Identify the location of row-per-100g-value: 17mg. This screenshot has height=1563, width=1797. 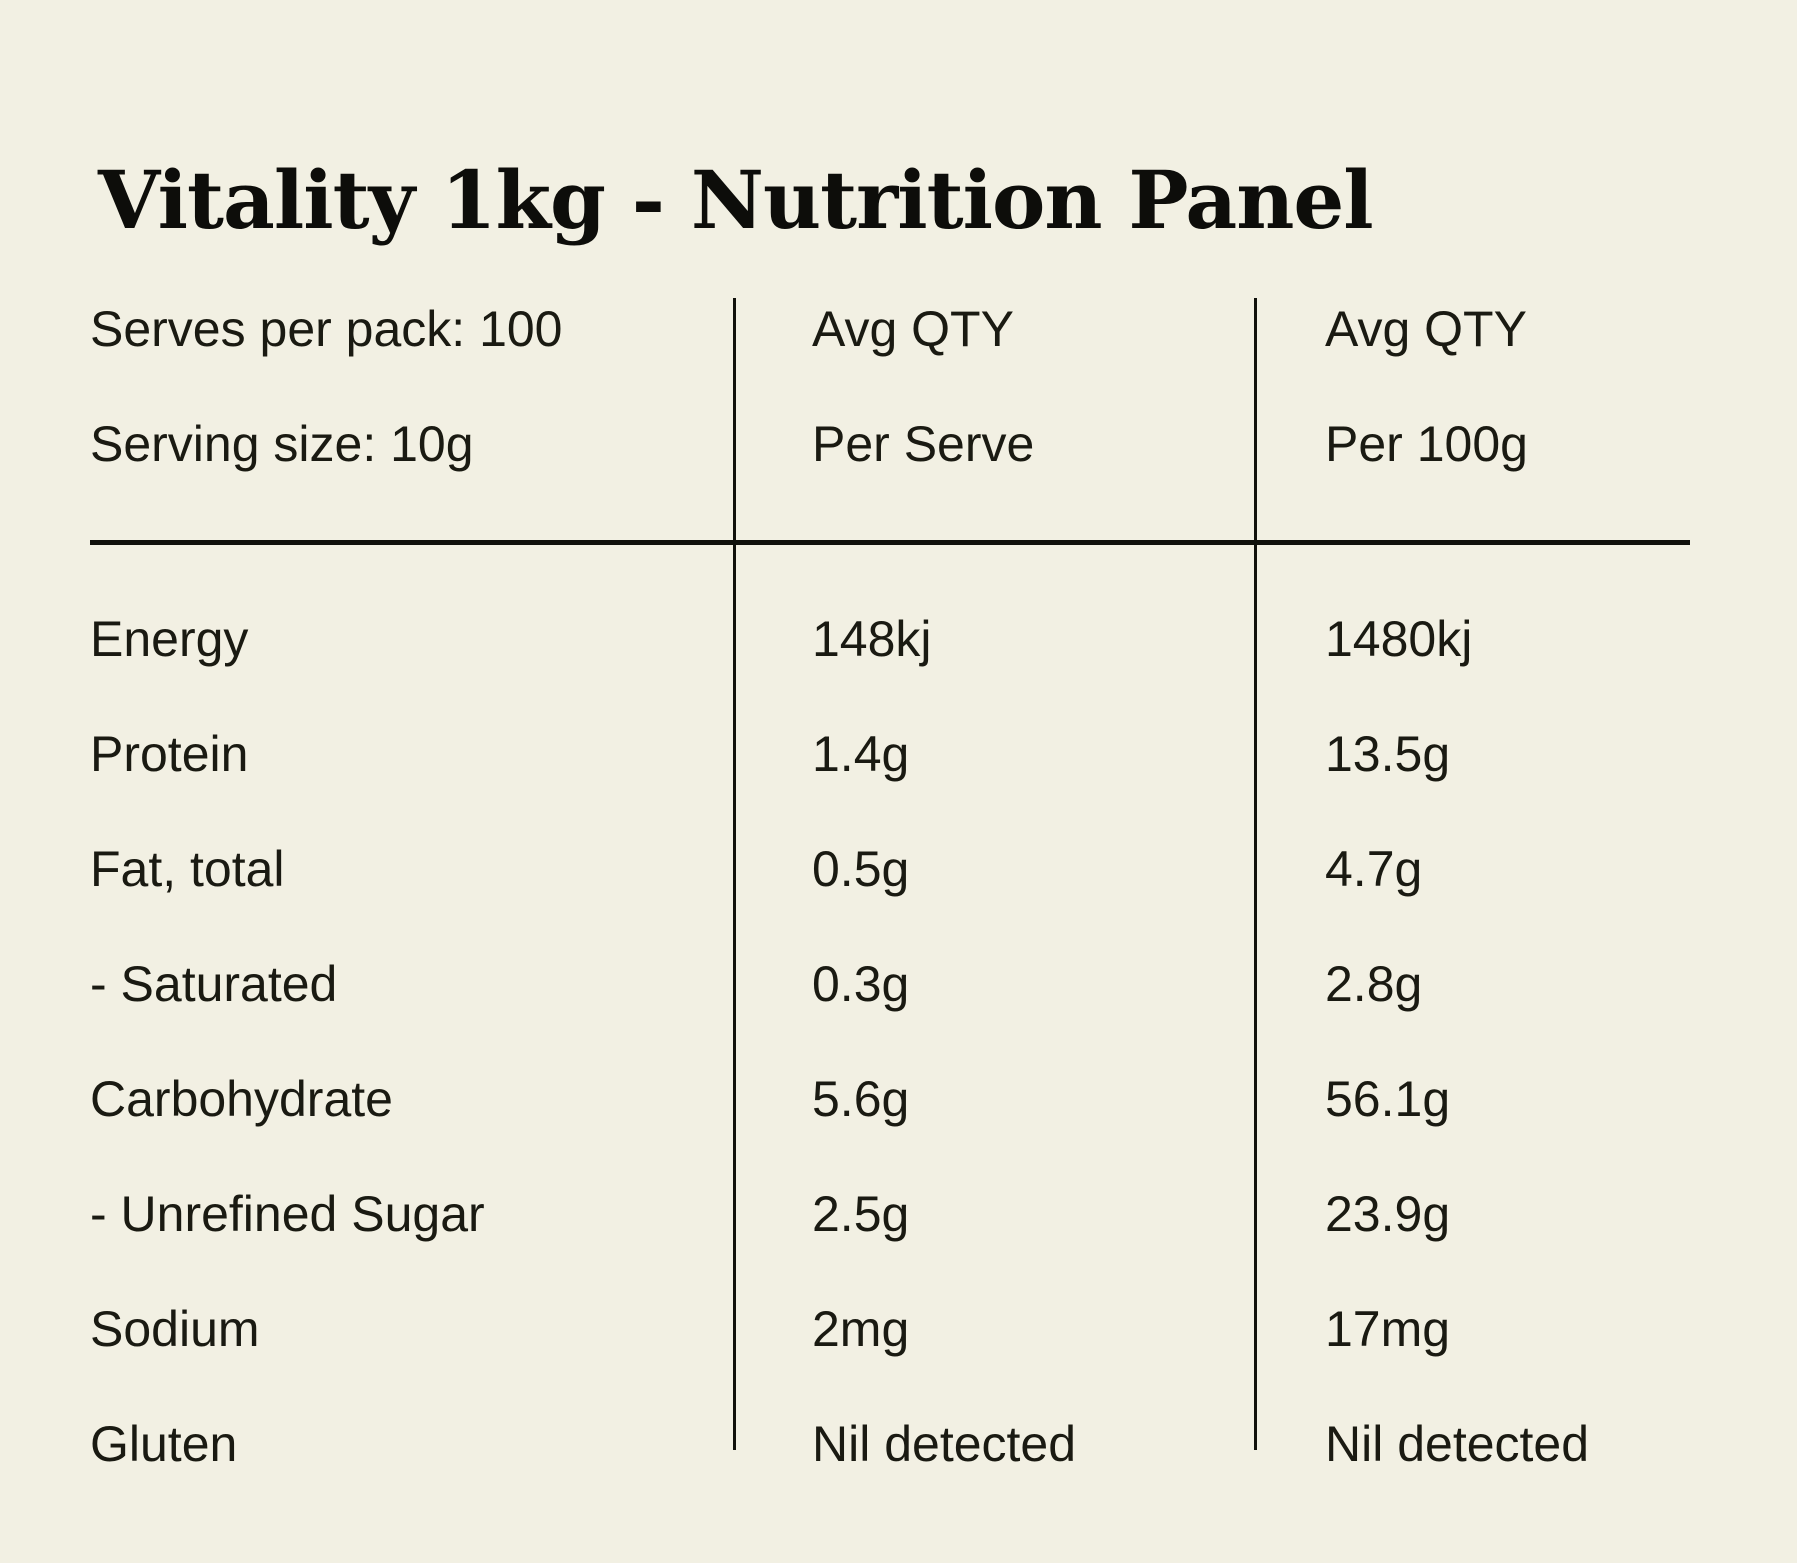
(1388, 1329).